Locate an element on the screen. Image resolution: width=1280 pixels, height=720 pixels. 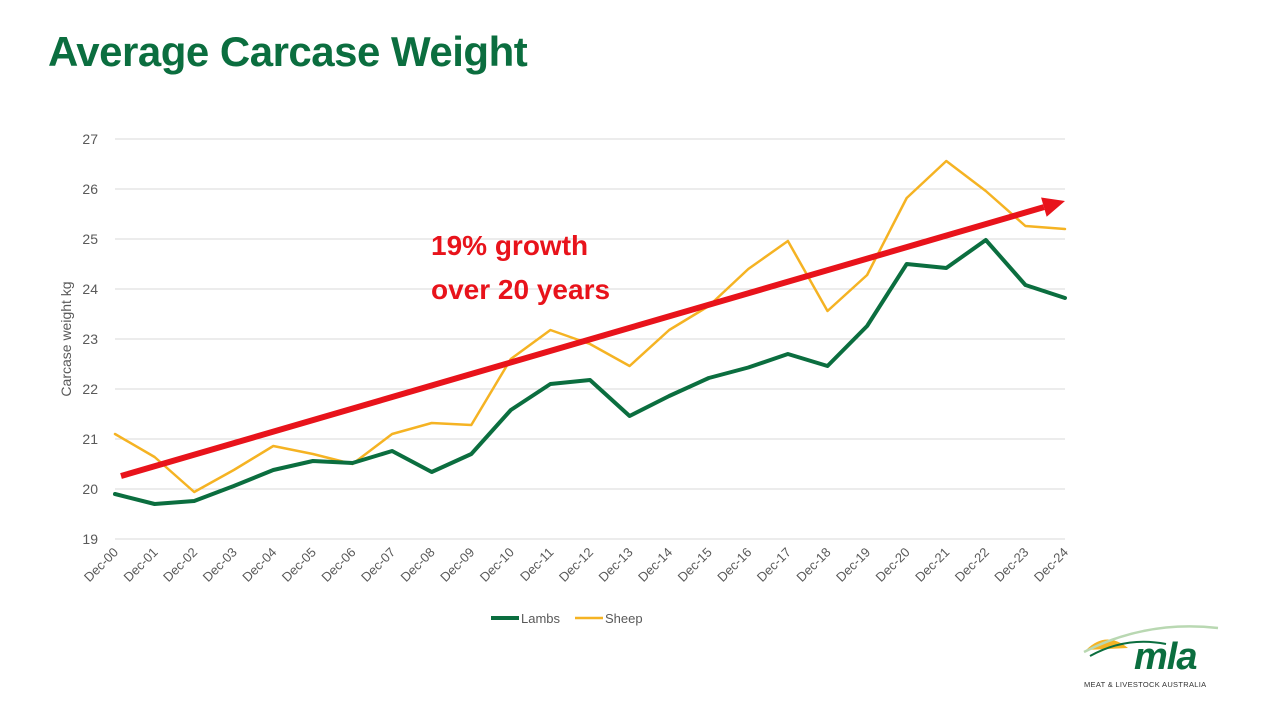
x-tick-label: Dec-20 is located at coordinates (893, 565).